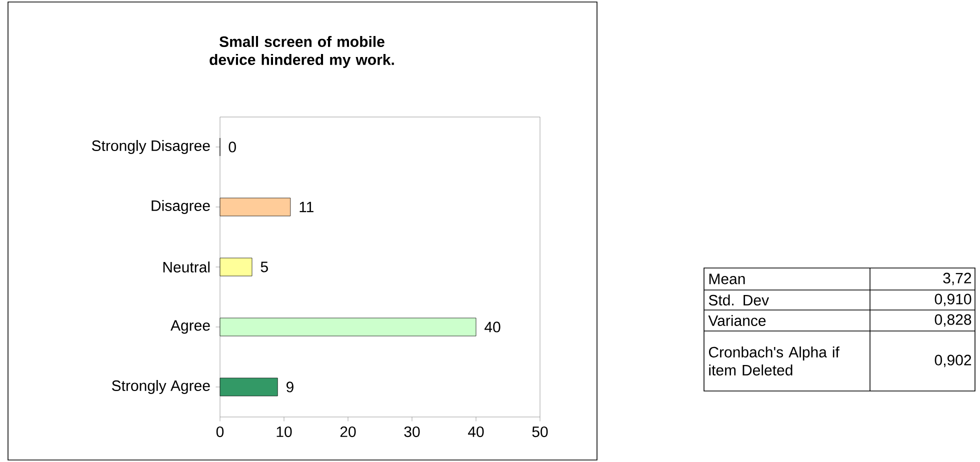 The image size is (980, 462). I want to click on data-label: 11, so click(307, 207).